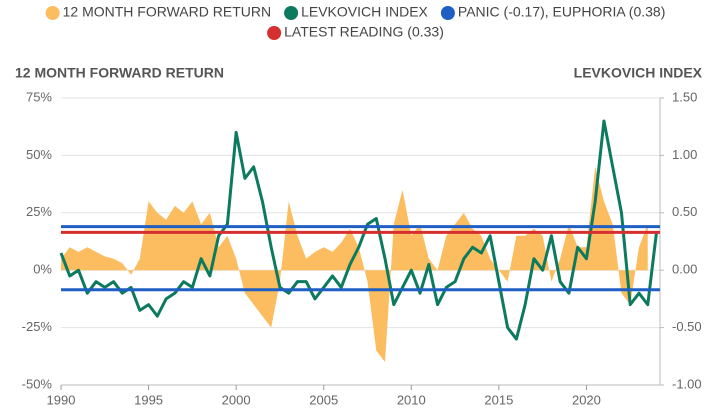 The image size is (712, 411). Describe the element at coordinates (236, 399) in the screenshot. I see `x-tick-label: 2000` at that location.